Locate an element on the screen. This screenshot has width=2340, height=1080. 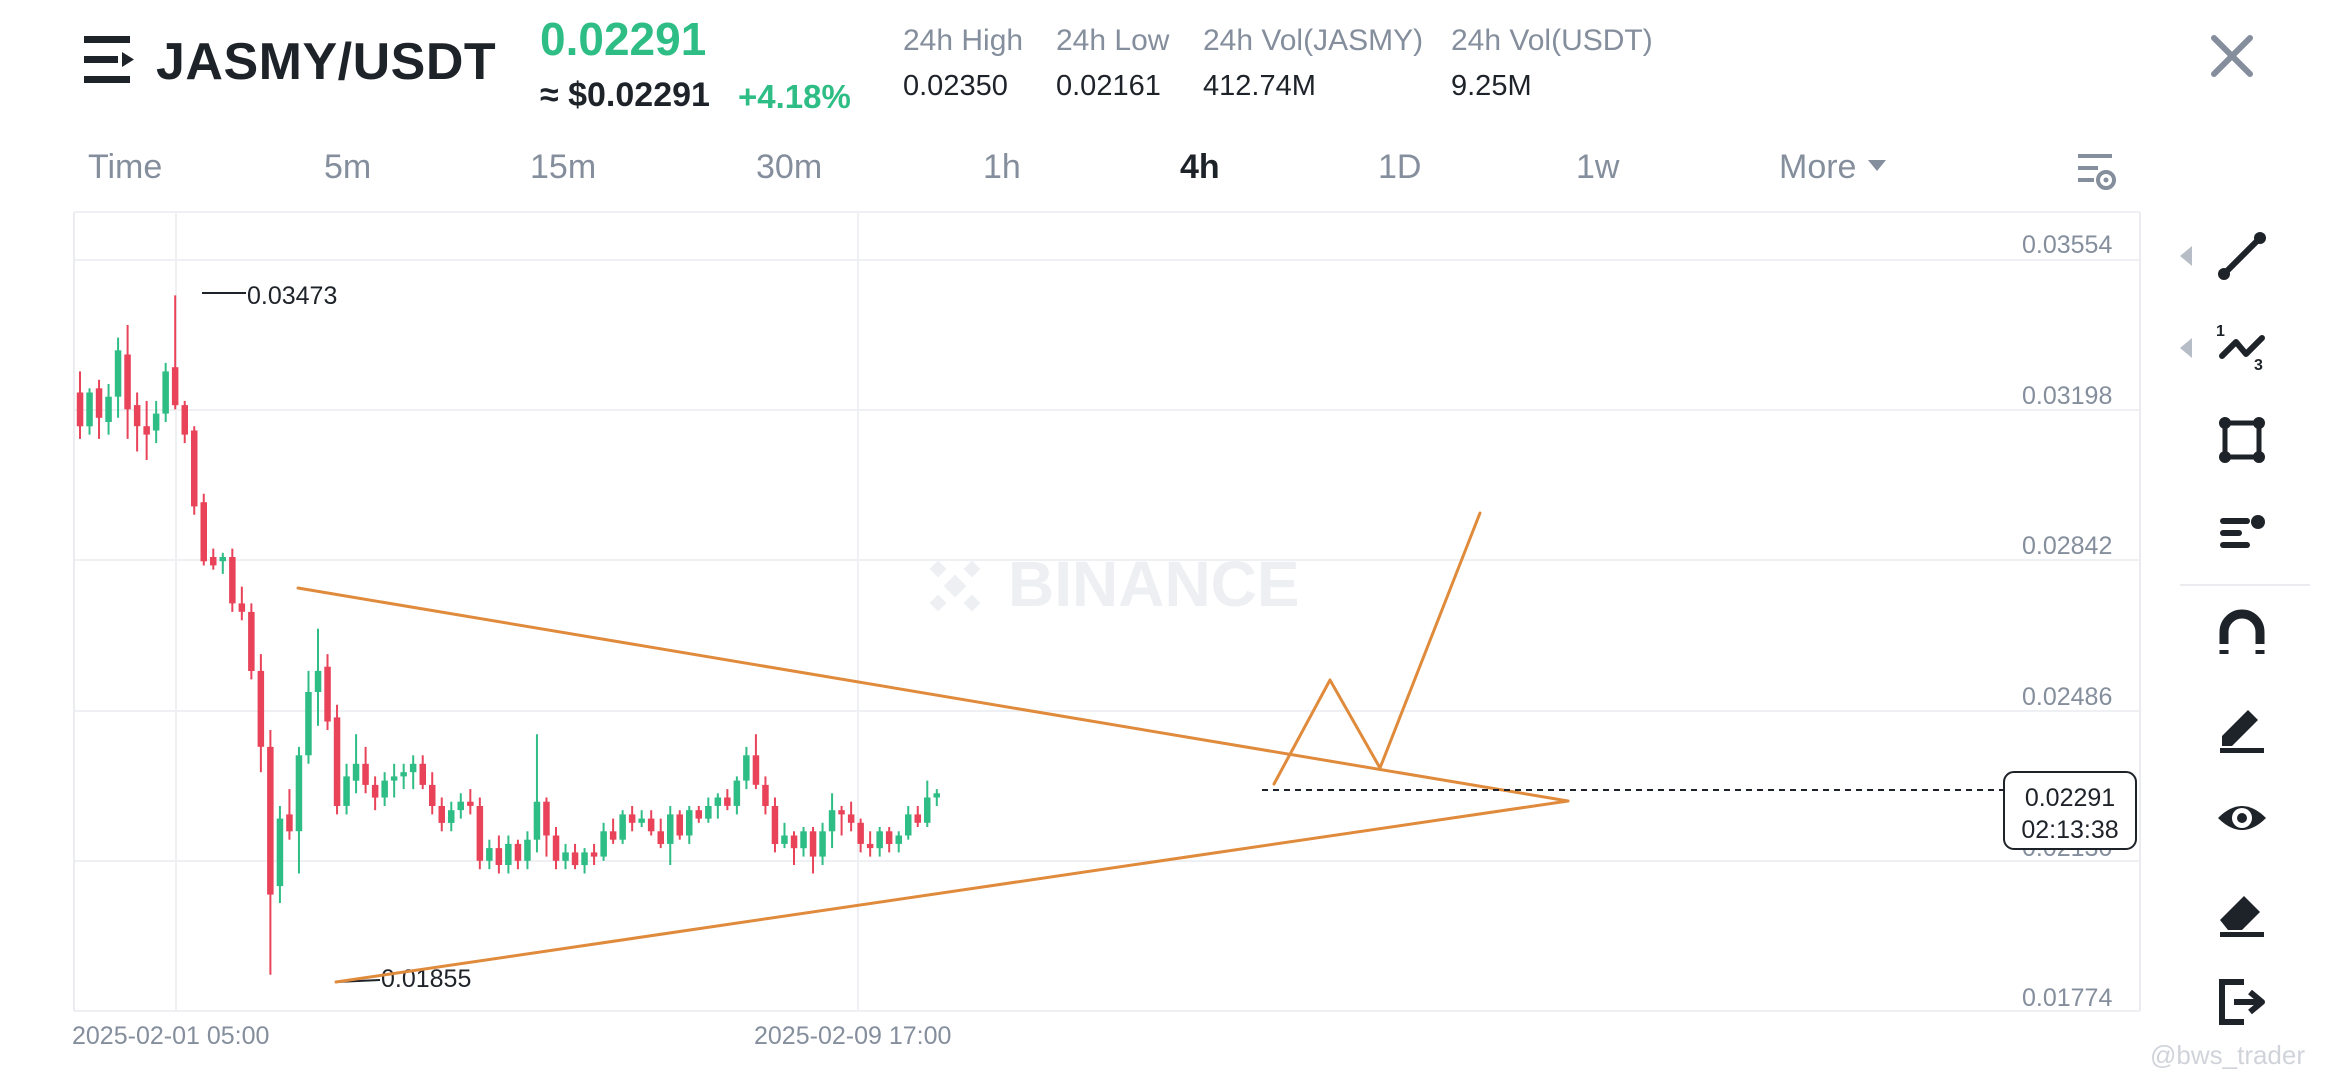
stat-24h-vol-quote: 24h Vol(USDT) 9.25M is located at coordinates (1552, 63).